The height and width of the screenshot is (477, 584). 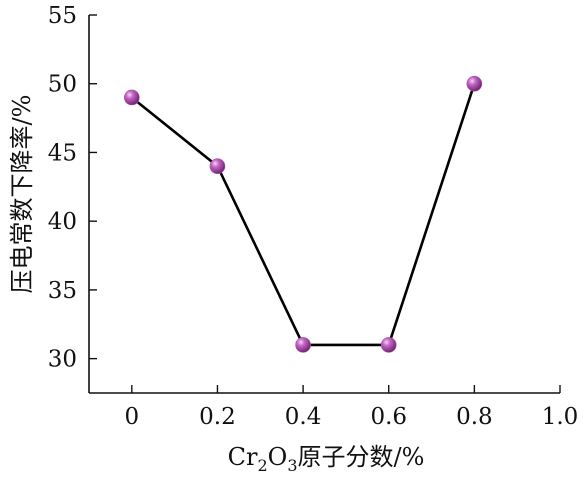 I want to click on x-tick-label: 0.8, so click(x=474, y=417).